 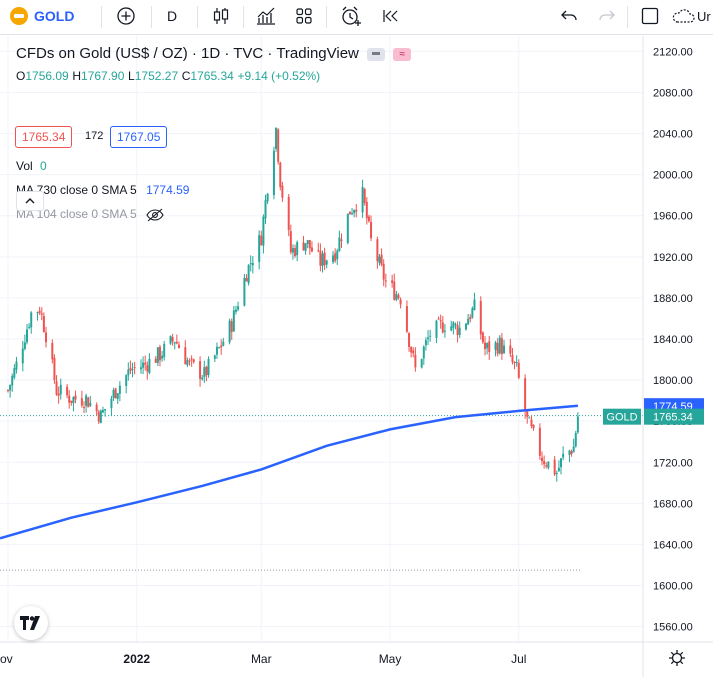 I want to click on ma-730-legend: MA 730 close 0 SMA 5 1774.59, so click(x=102, y=190).